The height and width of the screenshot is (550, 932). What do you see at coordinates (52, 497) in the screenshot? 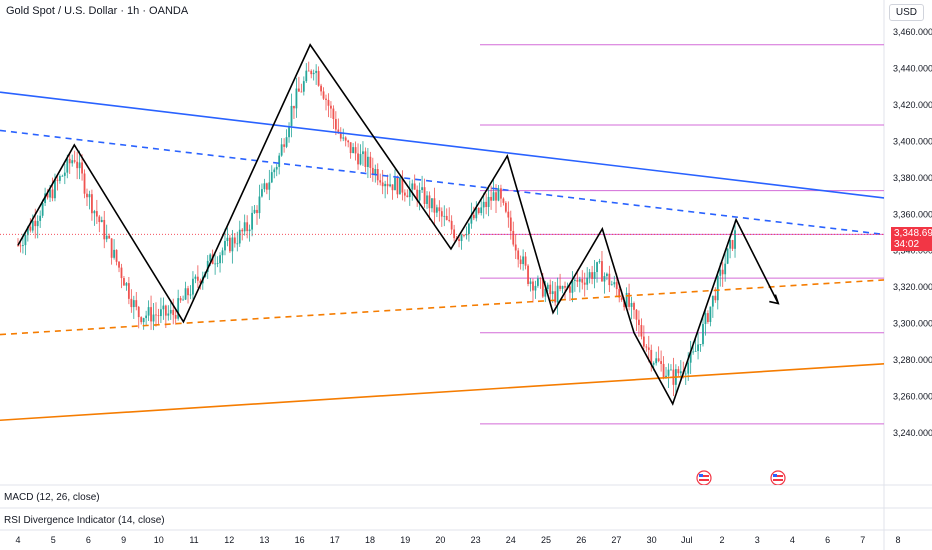
I see `macd-pane-label: MACD (12, 26, close)` at bounding box center [52, 497].